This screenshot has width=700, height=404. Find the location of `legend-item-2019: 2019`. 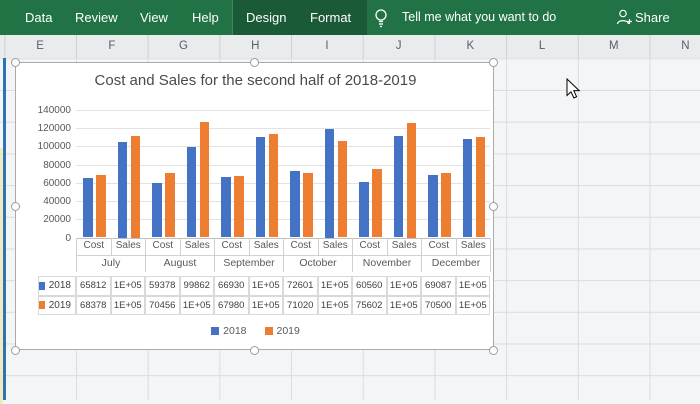

legend-item-2019: 2019 is located at coordinates (282, 331).